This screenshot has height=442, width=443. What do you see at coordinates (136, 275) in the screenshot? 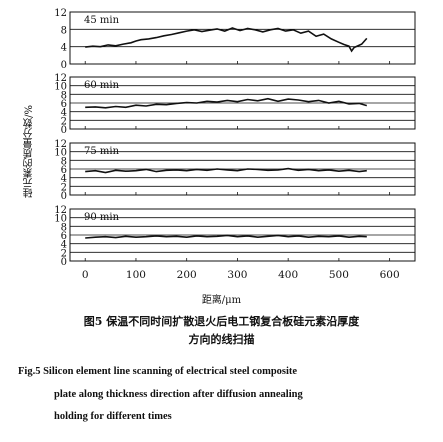
I see `x-tick-label: 100` at bounding box center [136, 275].